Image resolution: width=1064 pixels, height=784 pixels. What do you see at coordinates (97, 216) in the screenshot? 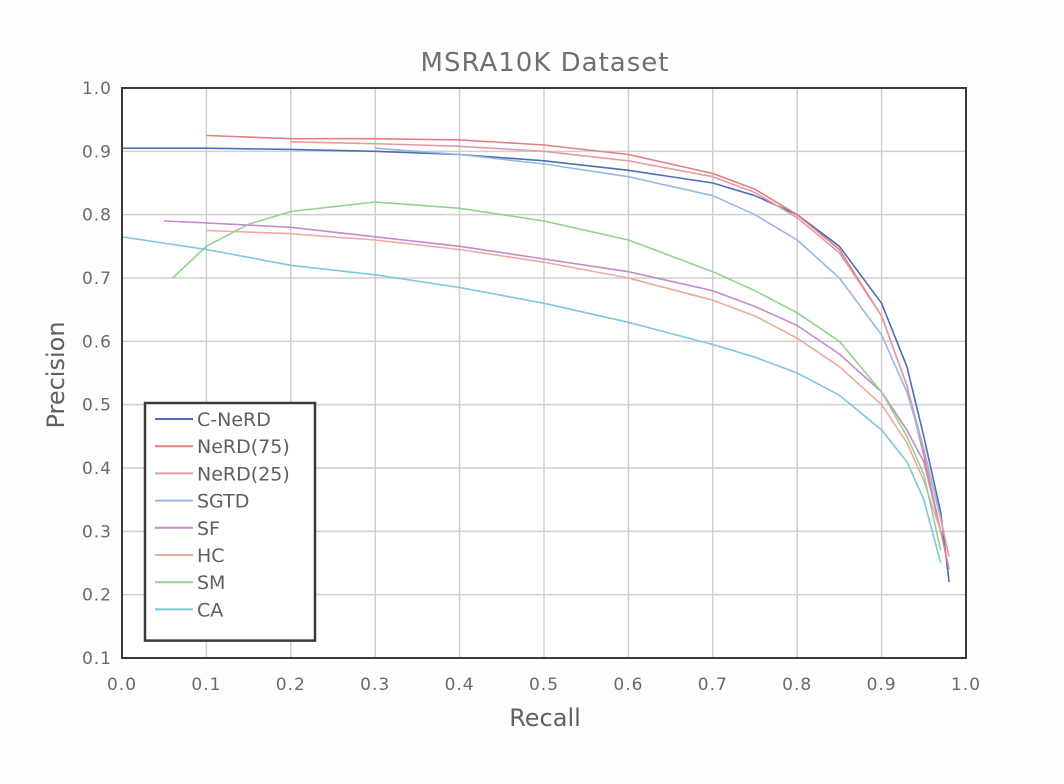
I see `y-tick-label: 0.8` at bounding box center [97, 216].